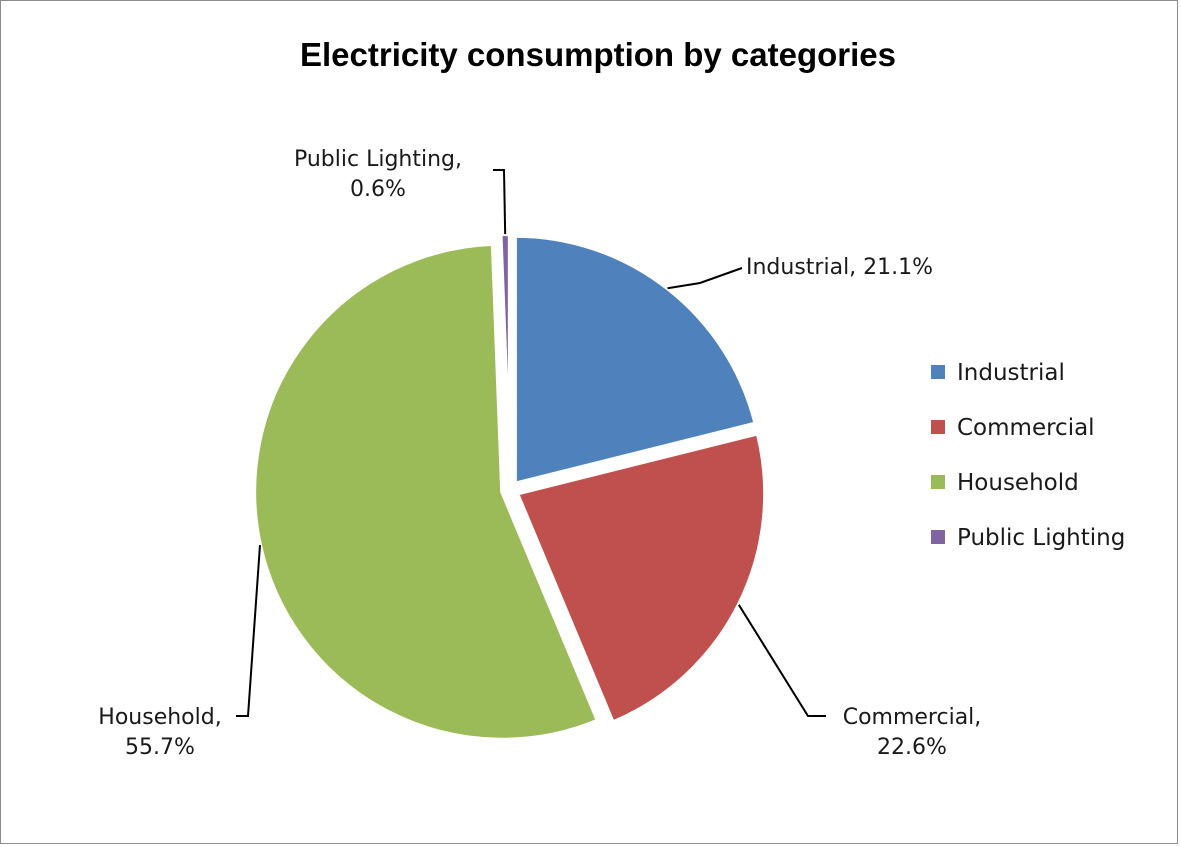 This screenshot has height=847, width=1181. Describe the element at coordinates (938, 537) in the screenshot. I see `legend-swatch-public-lighting` at that location.